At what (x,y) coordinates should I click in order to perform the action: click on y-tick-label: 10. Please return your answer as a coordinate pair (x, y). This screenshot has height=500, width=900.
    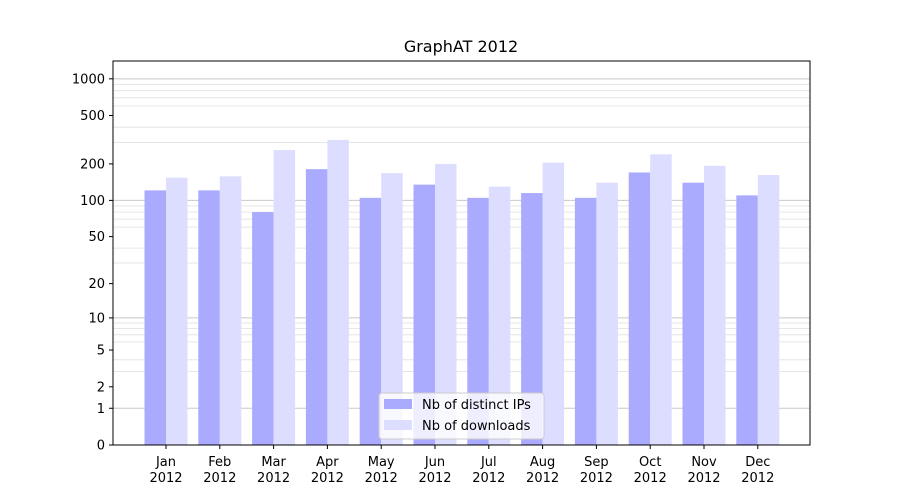
    Looking at the image, I should click on (96, 318).